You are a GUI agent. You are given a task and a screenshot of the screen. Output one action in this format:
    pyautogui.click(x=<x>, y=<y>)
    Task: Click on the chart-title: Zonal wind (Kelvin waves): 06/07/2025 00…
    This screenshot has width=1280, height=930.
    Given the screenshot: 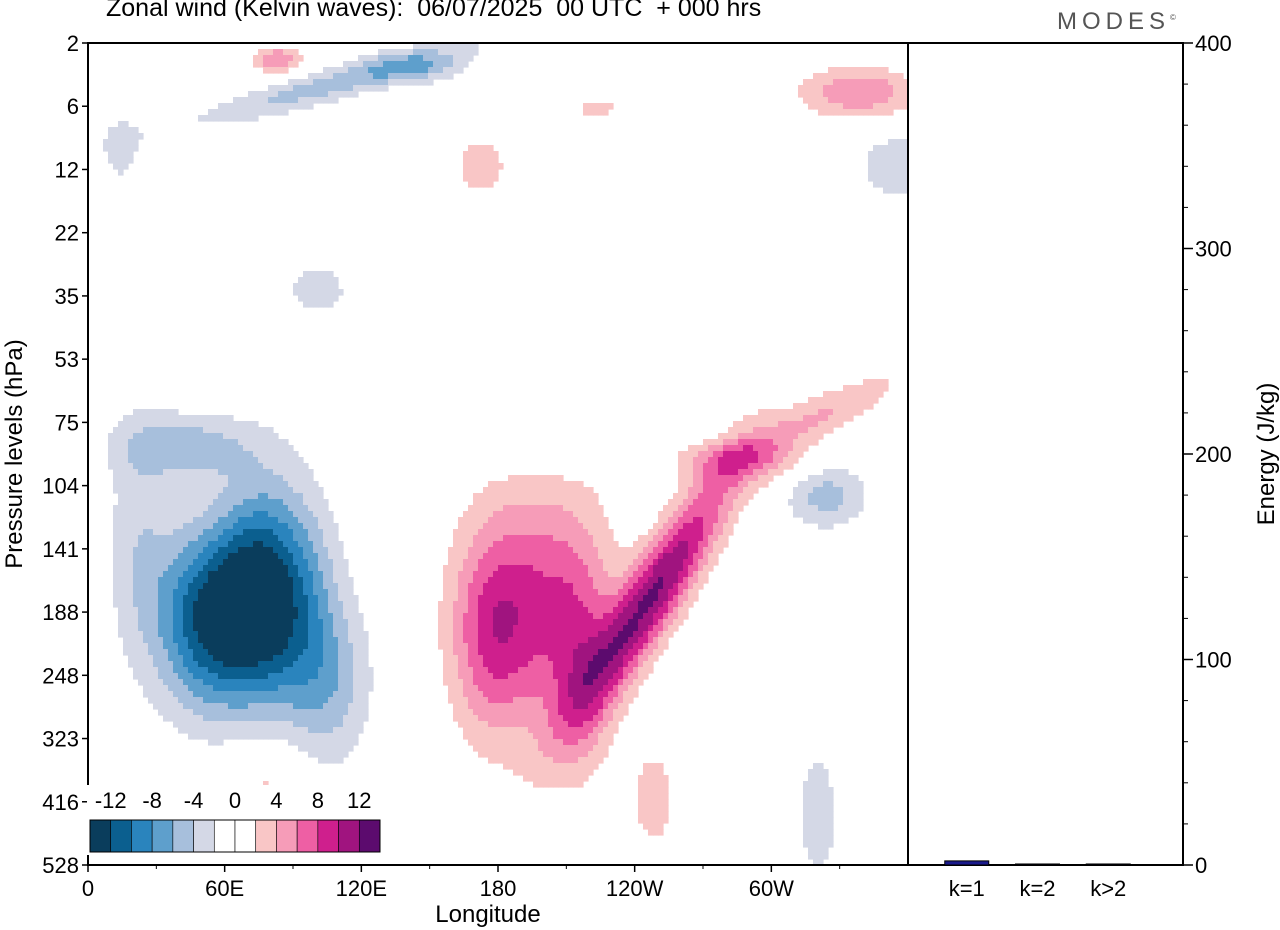 What is the action you would take?
    pyautogui.click(x=434, y=11)
    